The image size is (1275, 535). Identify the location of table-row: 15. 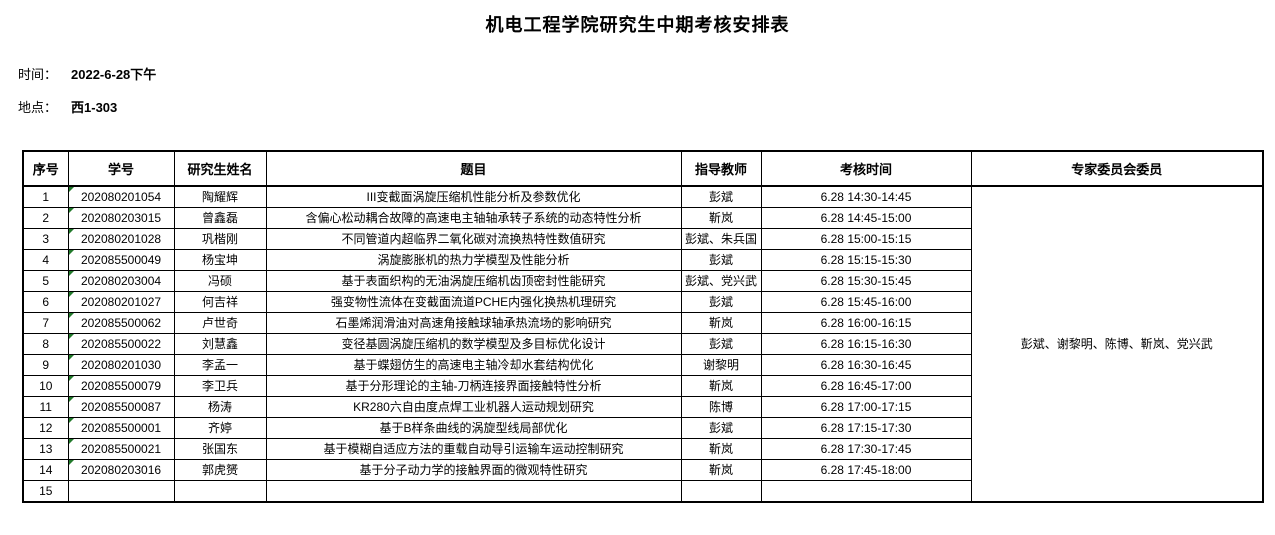
(642, 491).